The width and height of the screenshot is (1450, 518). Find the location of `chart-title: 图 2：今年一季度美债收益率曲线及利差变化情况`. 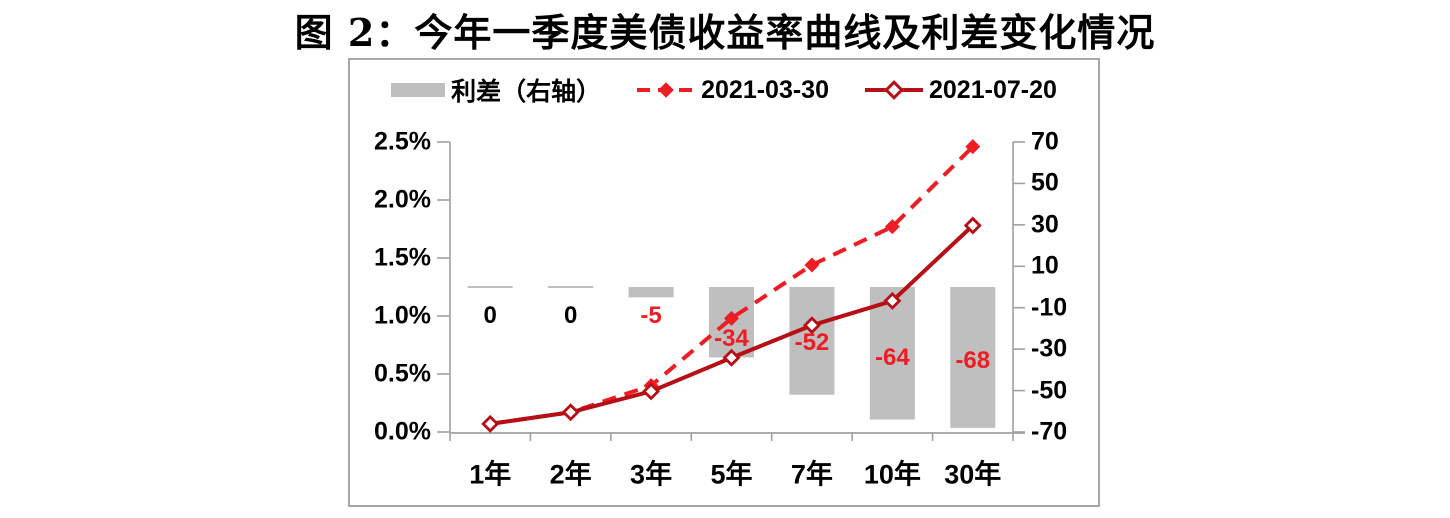

chart-title: 图 2：今年一季度美债收益率曲线及利差变化情况 is located at coordinates (725, 32).